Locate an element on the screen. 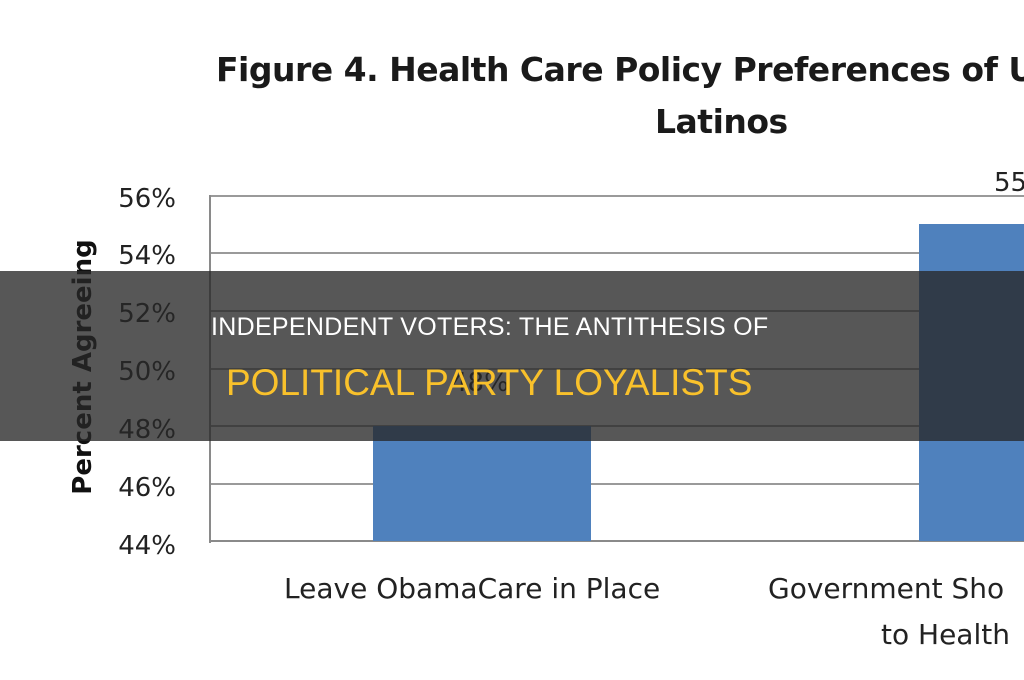 Image resolution: width=1024 pixels, height=680 pixels. x-label-government-line1: Government Sho is located at coordinates (886, 588).